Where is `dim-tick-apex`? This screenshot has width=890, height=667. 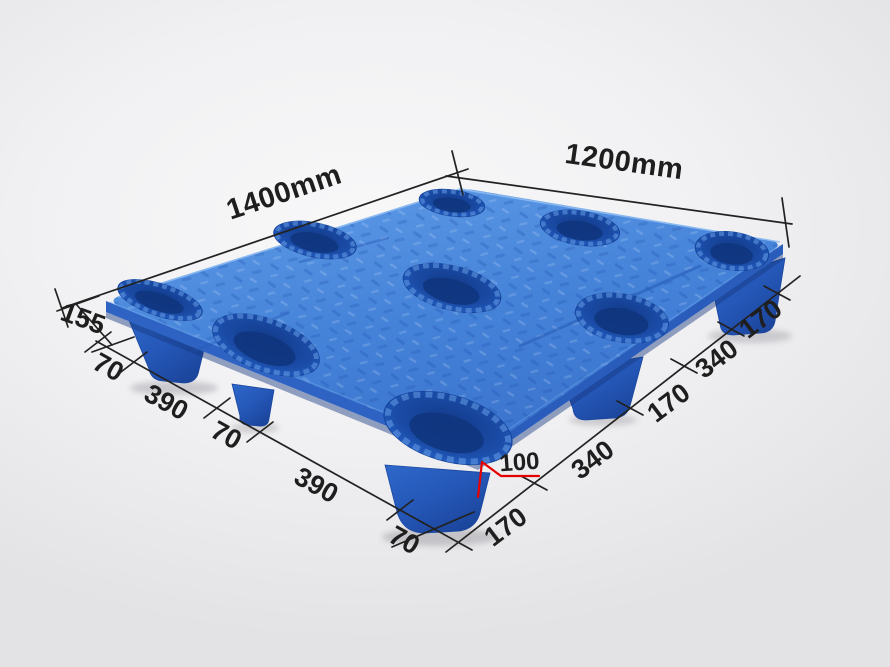
dim-tick-apex is located at coordinates (457, 173).